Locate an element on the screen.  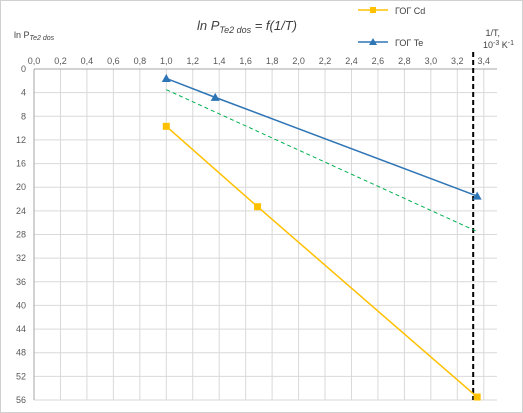
y-tick-label: 20 is located at coordinates (21, 187).